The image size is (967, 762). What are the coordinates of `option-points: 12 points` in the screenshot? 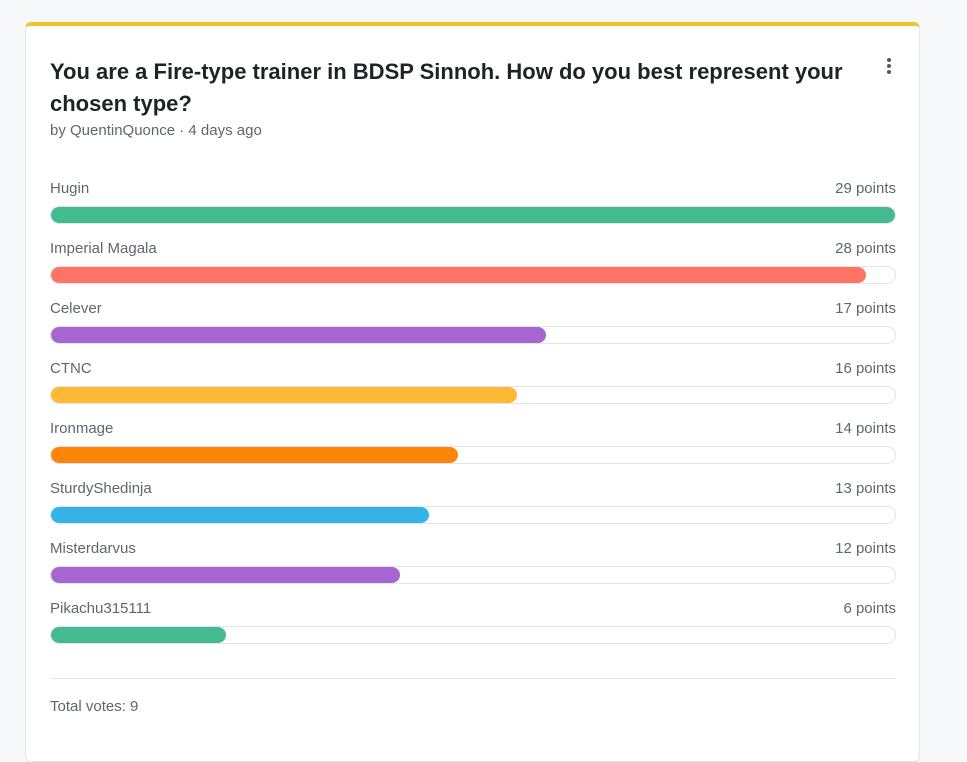 It's located at (865, 548).